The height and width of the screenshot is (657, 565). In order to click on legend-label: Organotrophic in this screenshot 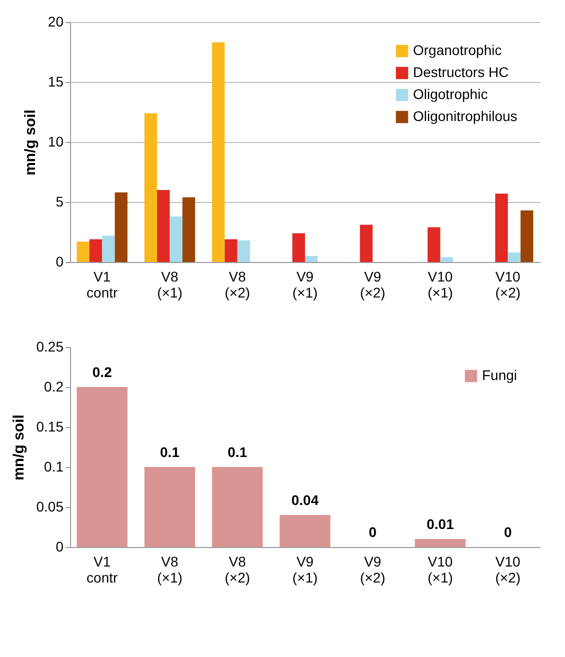, I will do `click(457, 50)`.